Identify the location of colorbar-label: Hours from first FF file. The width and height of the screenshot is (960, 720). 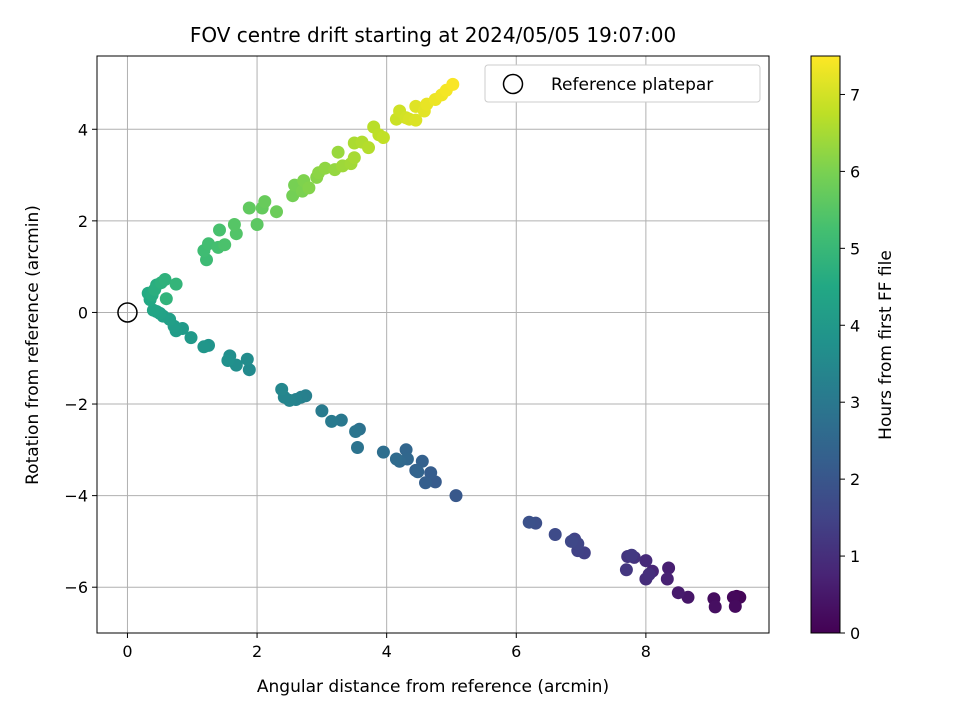
(886, 345).